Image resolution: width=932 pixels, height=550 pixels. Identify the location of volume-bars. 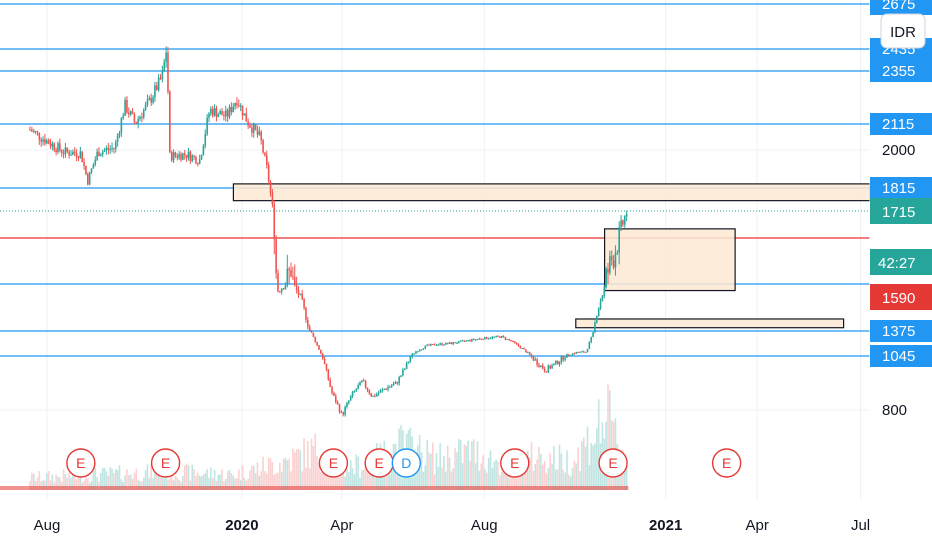
(314, 437).